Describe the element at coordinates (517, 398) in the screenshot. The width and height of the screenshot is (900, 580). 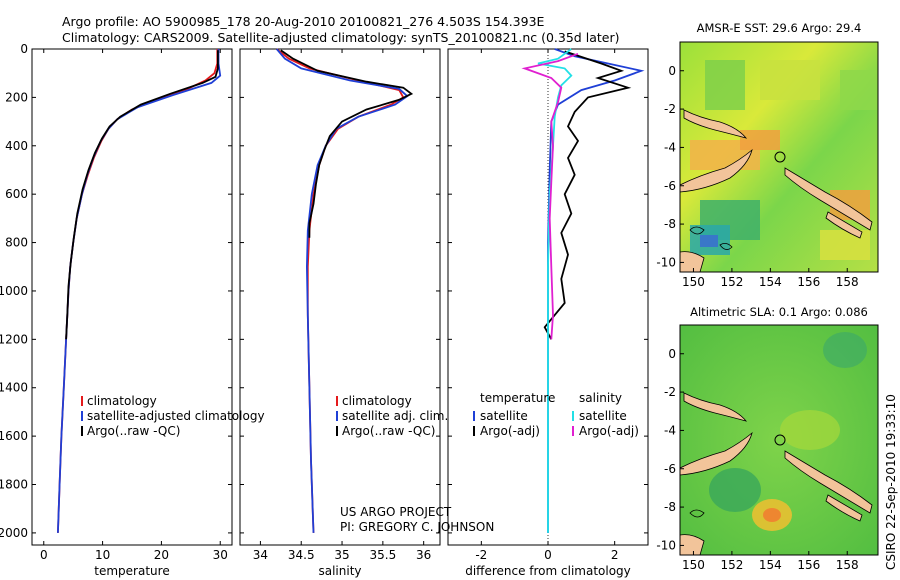
I see `legend-group-title: temperature` at that location.